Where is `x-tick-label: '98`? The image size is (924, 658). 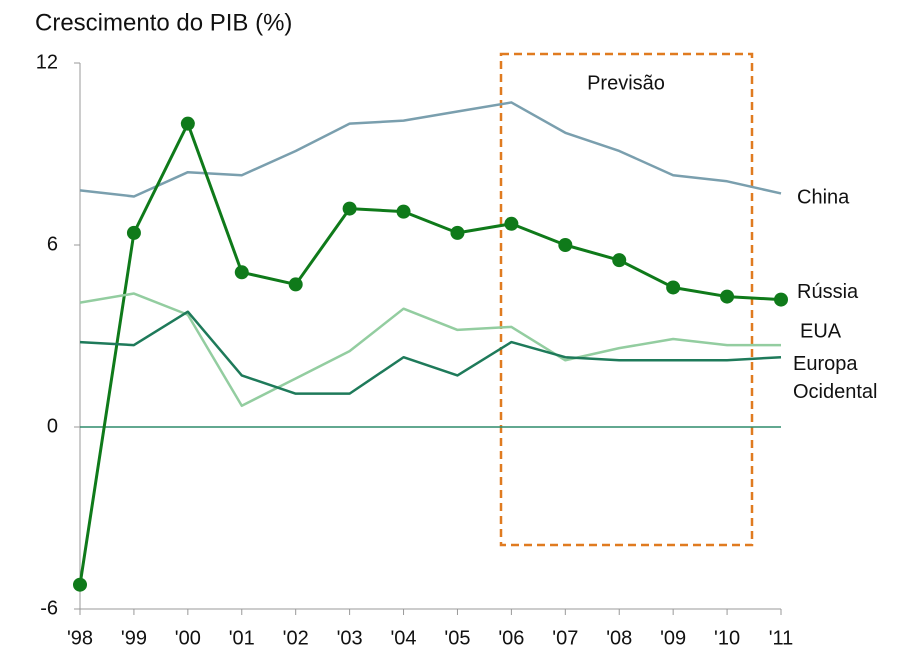 x-tick-label: '98 is located at coordinates (80, 638).